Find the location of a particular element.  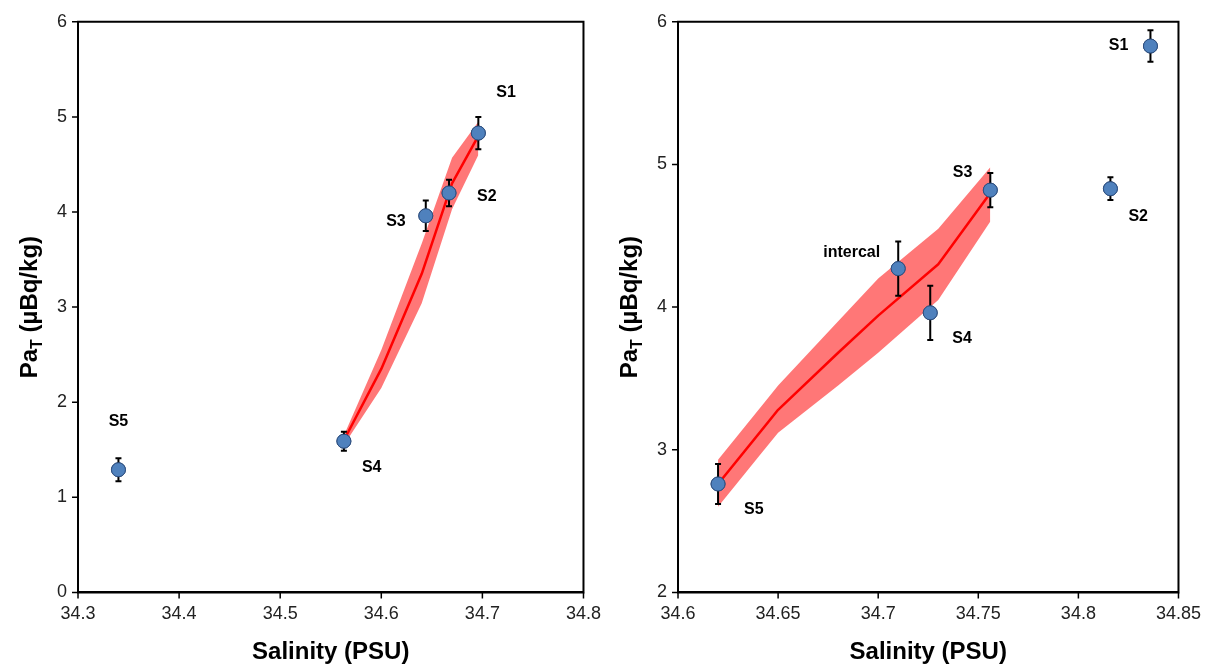

x-tick-label: 34.4 is located at coordinates (179, 613).